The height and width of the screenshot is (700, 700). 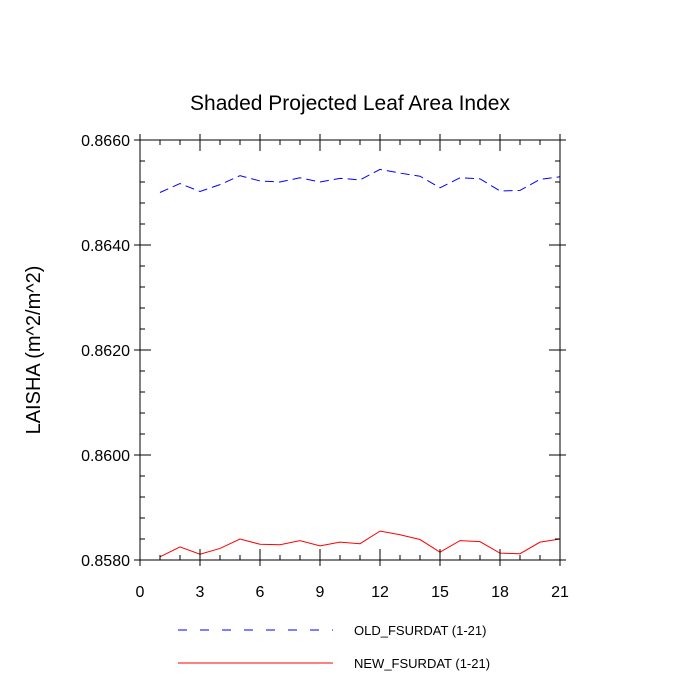 I want to click on y-tick-label: 0.8660, so click(x=105, y=141).